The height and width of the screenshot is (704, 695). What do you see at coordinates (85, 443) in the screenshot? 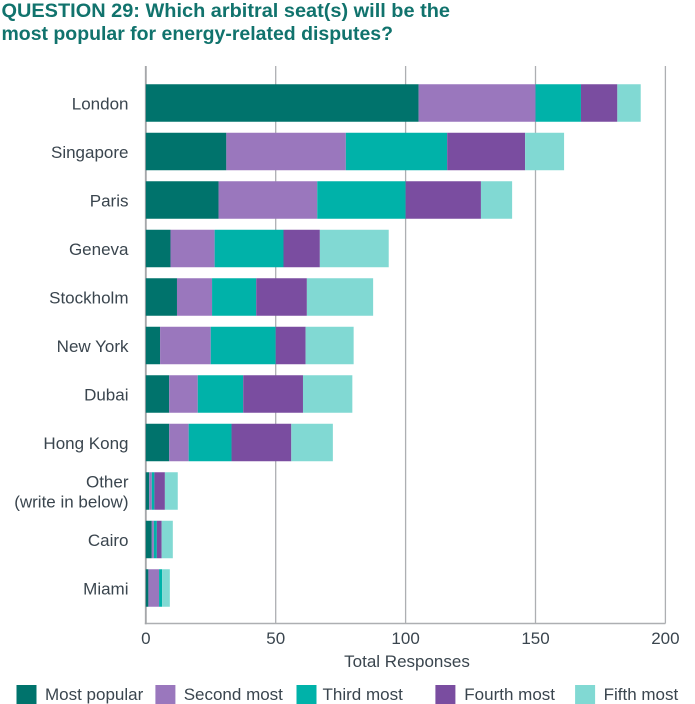
I see `svg-text: Hong Kong` at bounding box center [85, 443].